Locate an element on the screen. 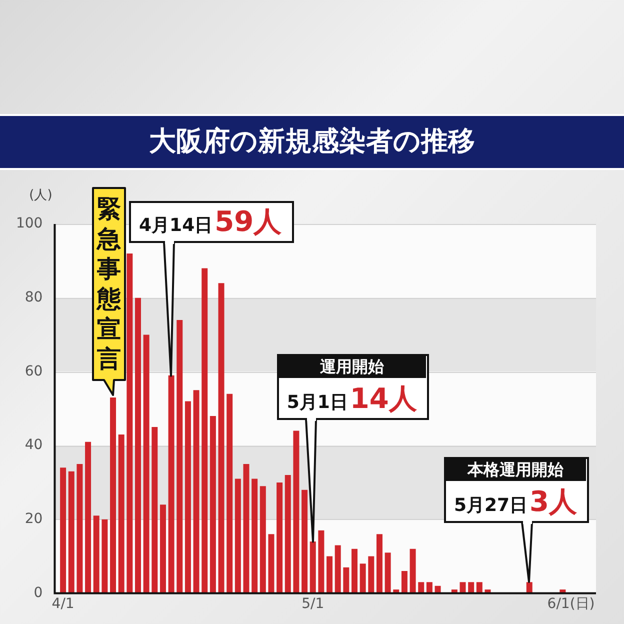 This screenshot has width=624, height=624. x-tick-label: 6/1(日) is located at coordinates (571, 604).